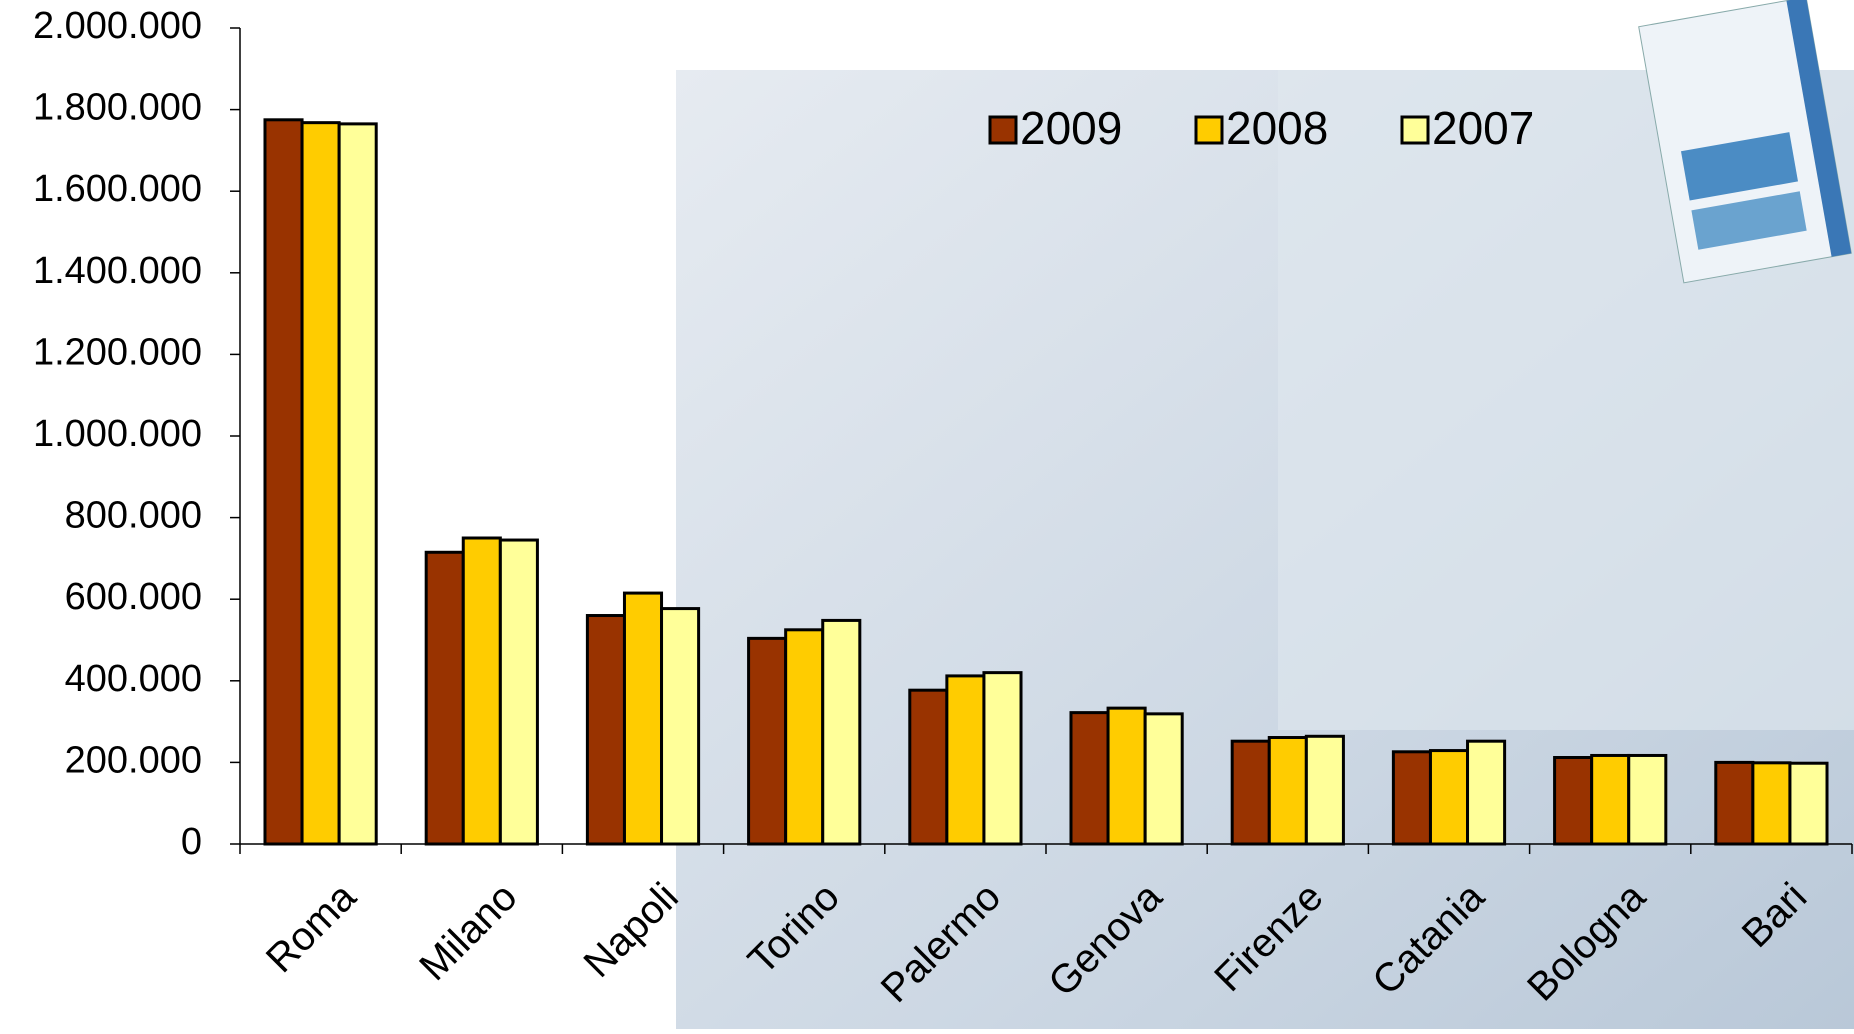 This screenshot has width=1854, height=1034. What do you see at coordinates (117, 26) in the screenshot?
I see `y-tick-label: 2.000.000` at bounding box center [117, 26].